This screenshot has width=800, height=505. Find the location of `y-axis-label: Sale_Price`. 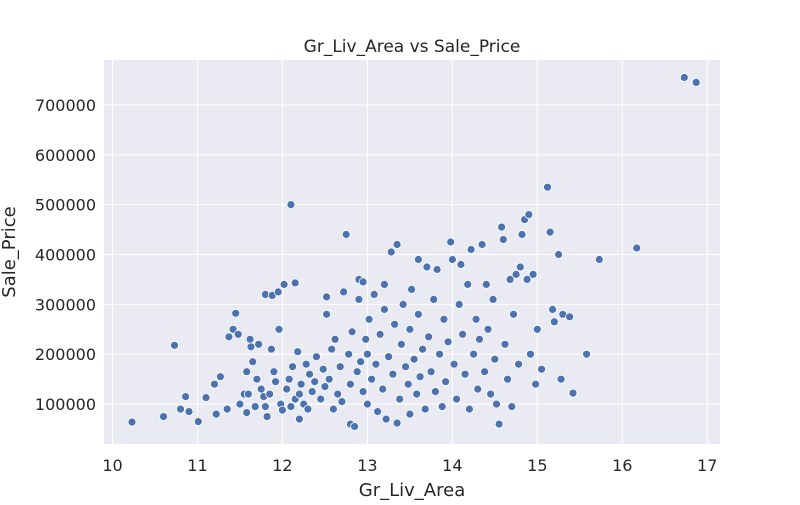

y-axis-label: Sale_Price is located at coordinates (10, 251).